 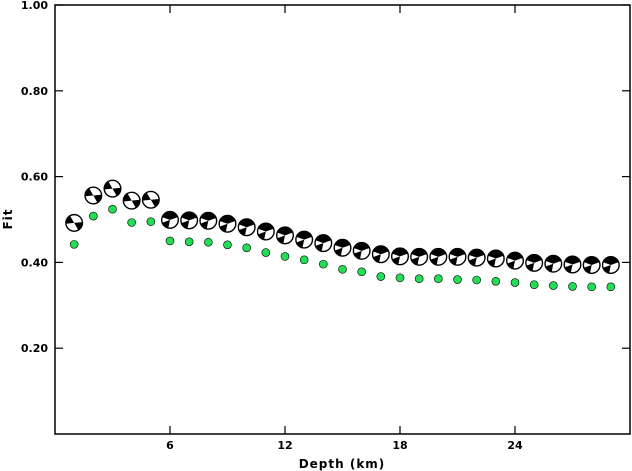 What do you see at coordinates (8, 218) in the screenshot?
I see `y-axis-title: Fit` at bounding box center [8, 218].